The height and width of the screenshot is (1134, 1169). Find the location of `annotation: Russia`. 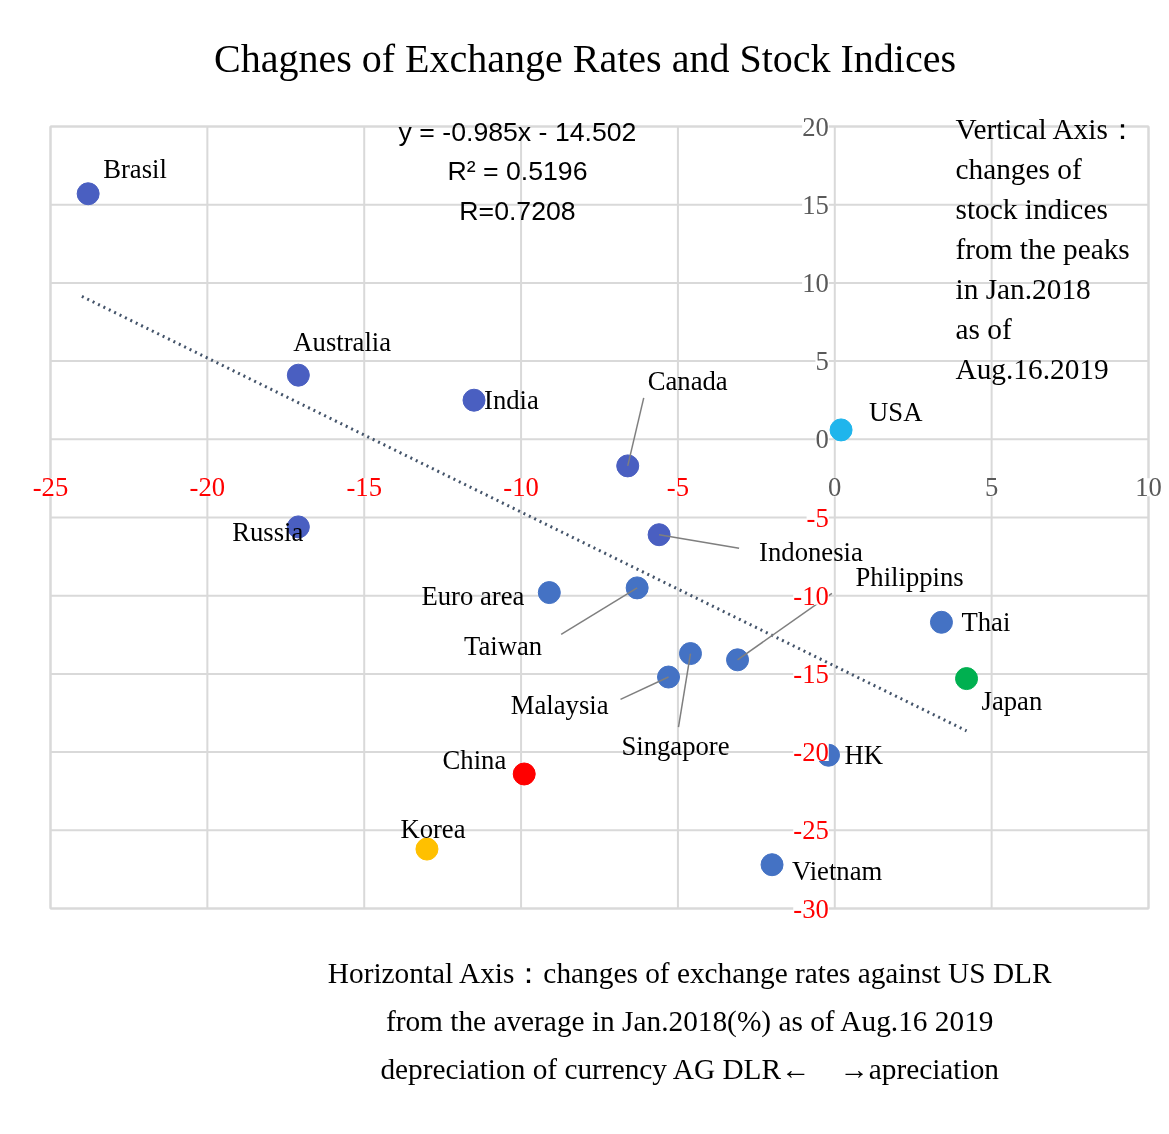

annotation: Russia is located at coordinates (268, 531).